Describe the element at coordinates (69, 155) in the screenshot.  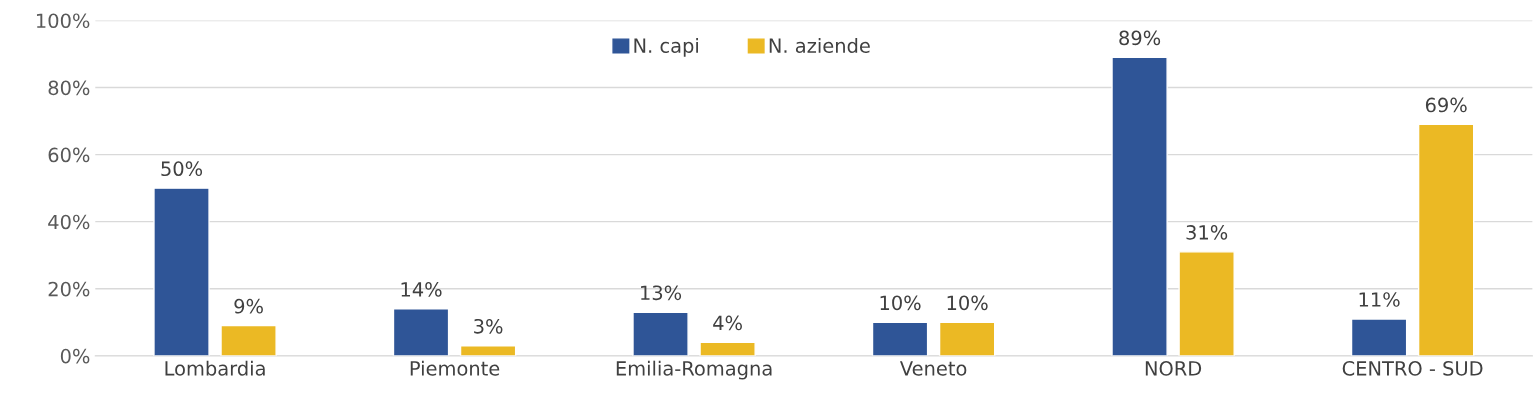
I see `y-tick-label: 60%` at that location.